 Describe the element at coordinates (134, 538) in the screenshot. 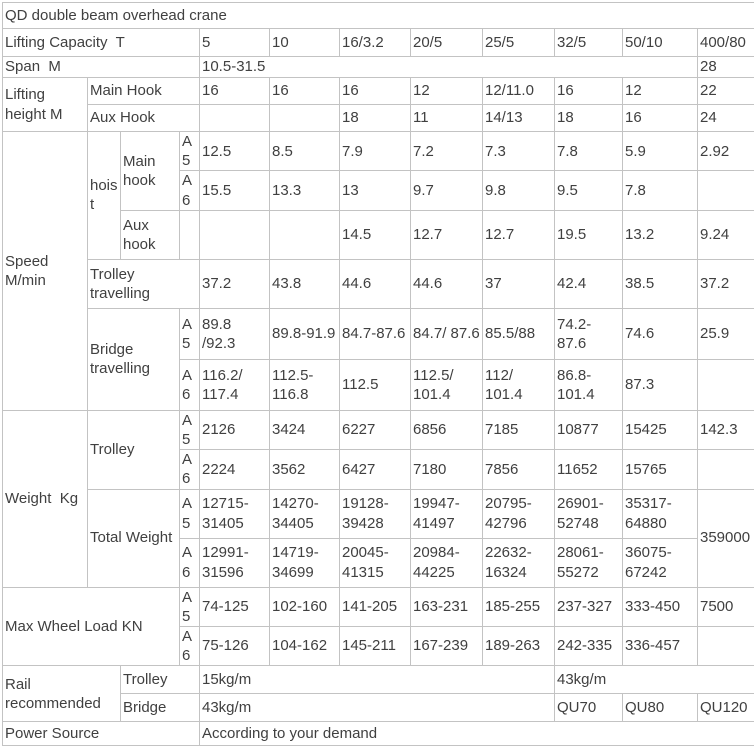

I see `row-label-total-weight: Total Weight` at that location.